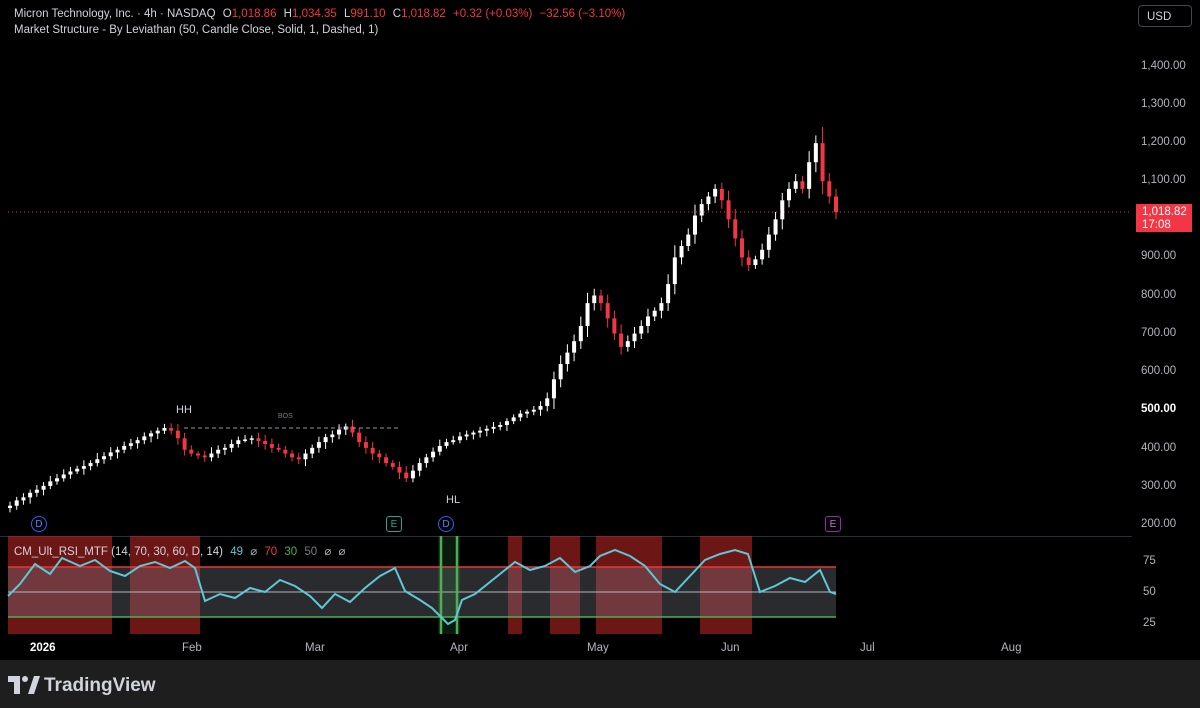 The width and height of the screenshot is (1200, 708). What do you see at coordinates (1164, 212) in the screenshot?
I see `last-price-value: 1,018.82` at bounding box center [1164, 212].